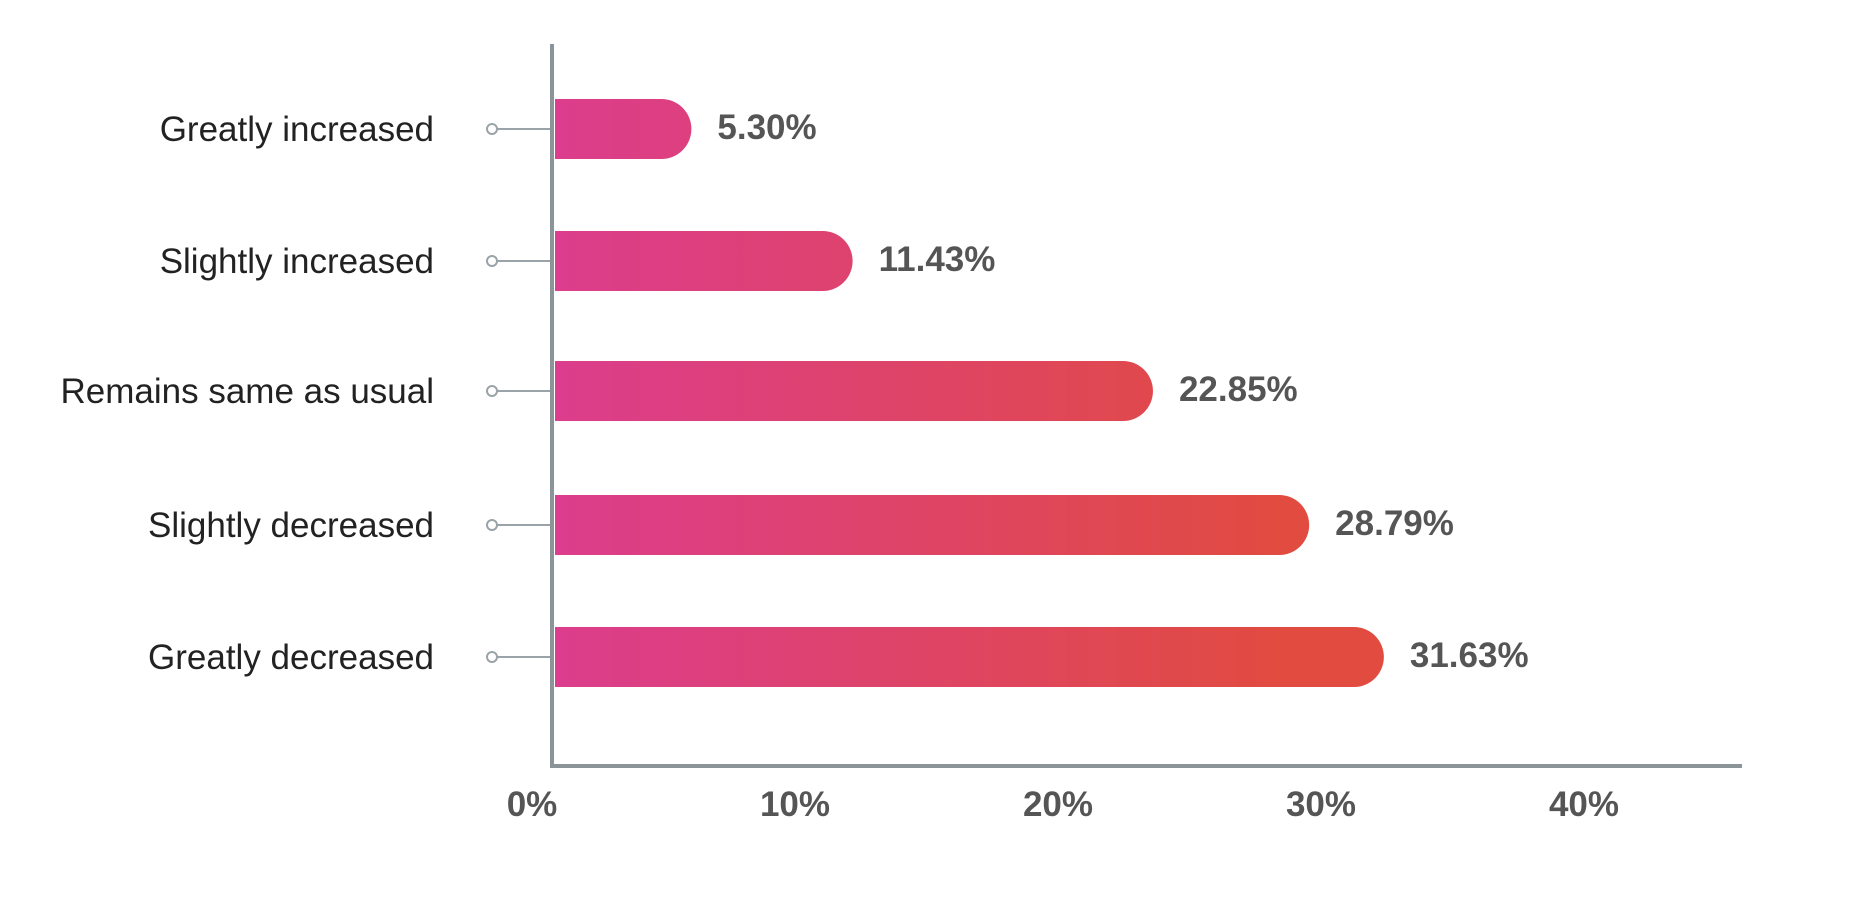 This screenshot has height=922, width=1856. What do you see at coordinates (519, 393) in the screenshot?
I see `connectors-layer` at bounding box center [519, 393].